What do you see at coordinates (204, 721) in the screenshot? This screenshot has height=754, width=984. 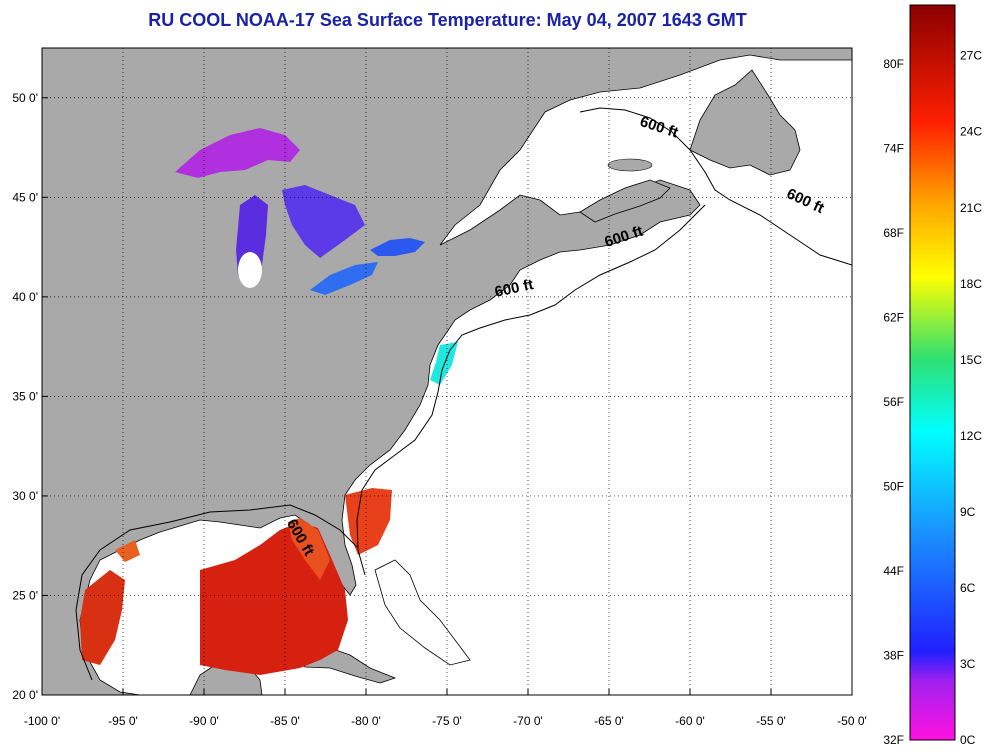 I see `lon-tick-label: -90 0'` at bounding box center [204, 721].